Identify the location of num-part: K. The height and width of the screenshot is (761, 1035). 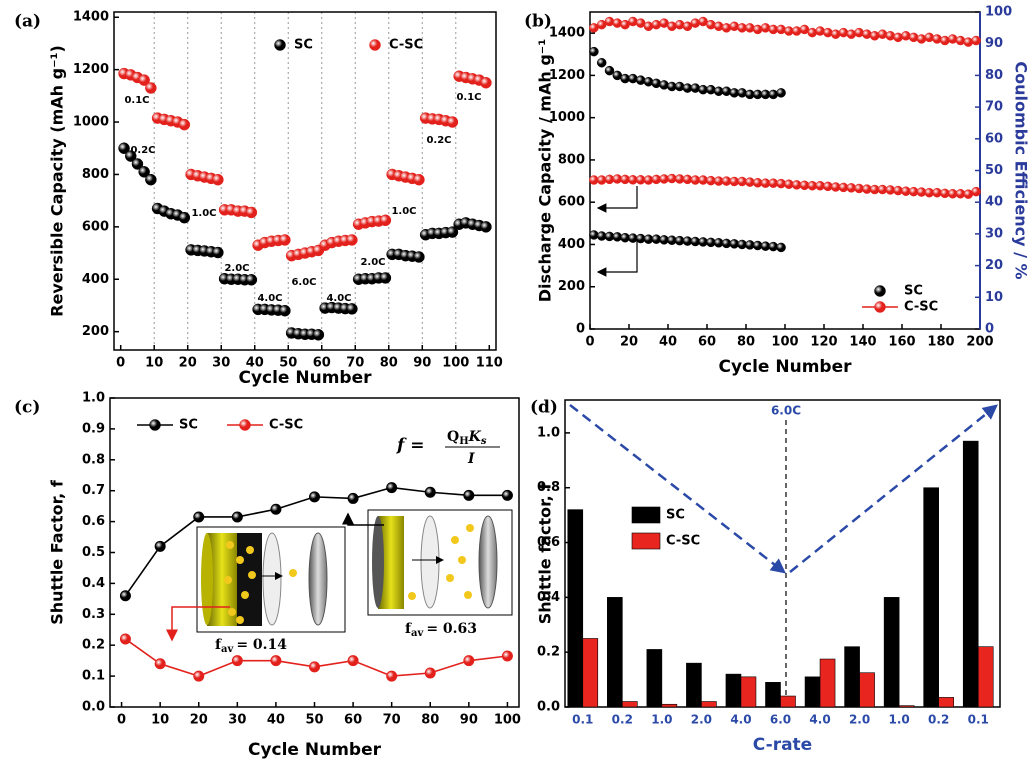
(475, 437).